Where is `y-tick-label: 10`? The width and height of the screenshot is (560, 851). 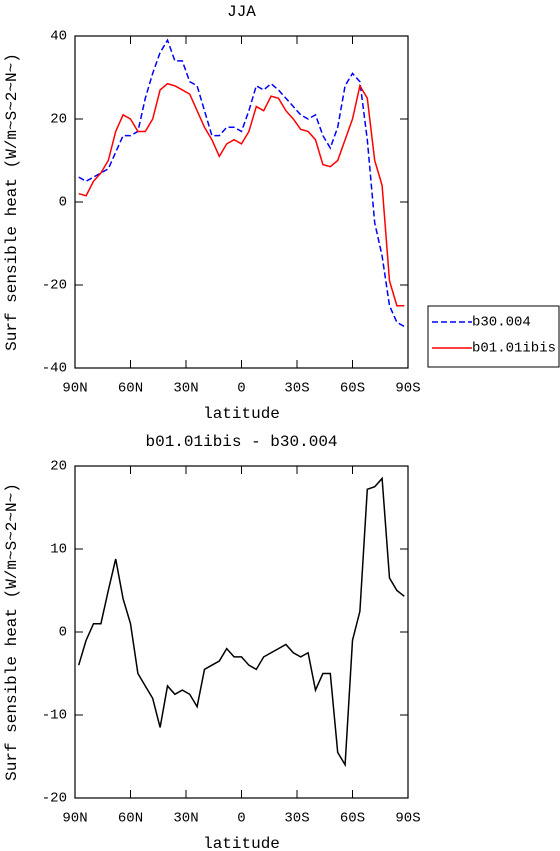 y-tick-label: 10 is located at coordinates (58, 550).